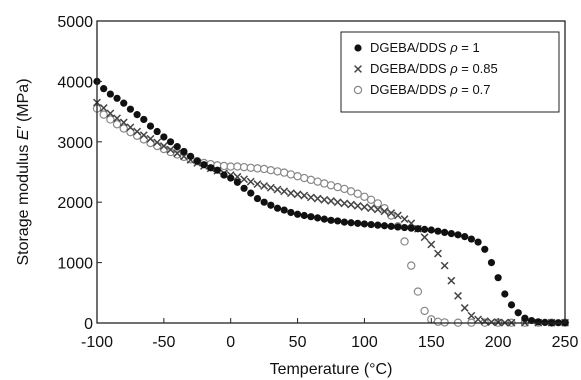 This screenshot has height=380, width=581. What do you see at coordinates (23, 171) in the screenshot?
I see `y-axis-title: Storage modulus E′ (MPa)` at bounding box center [23, 171].